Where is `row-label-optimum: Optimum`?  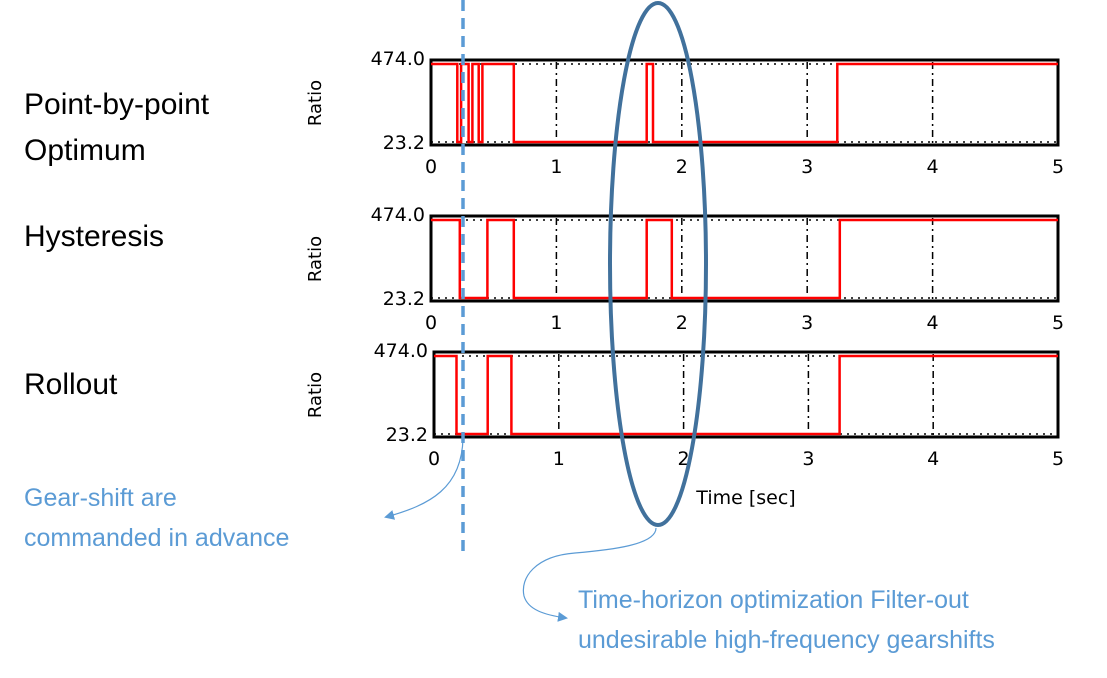
row-label-optimum: Optimum is located at coordinates (85, 150).